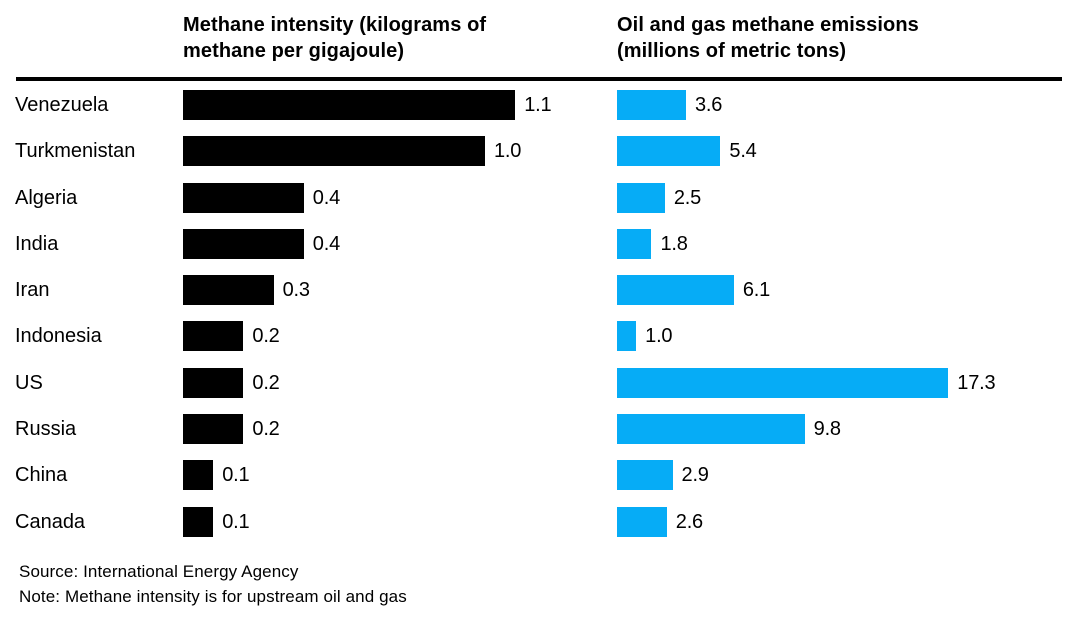  What do you see at coordinates (540, 290) in the screenshot?
I see `chart-row: Iran 0.3 6.1` at bounding box center [540, 290].